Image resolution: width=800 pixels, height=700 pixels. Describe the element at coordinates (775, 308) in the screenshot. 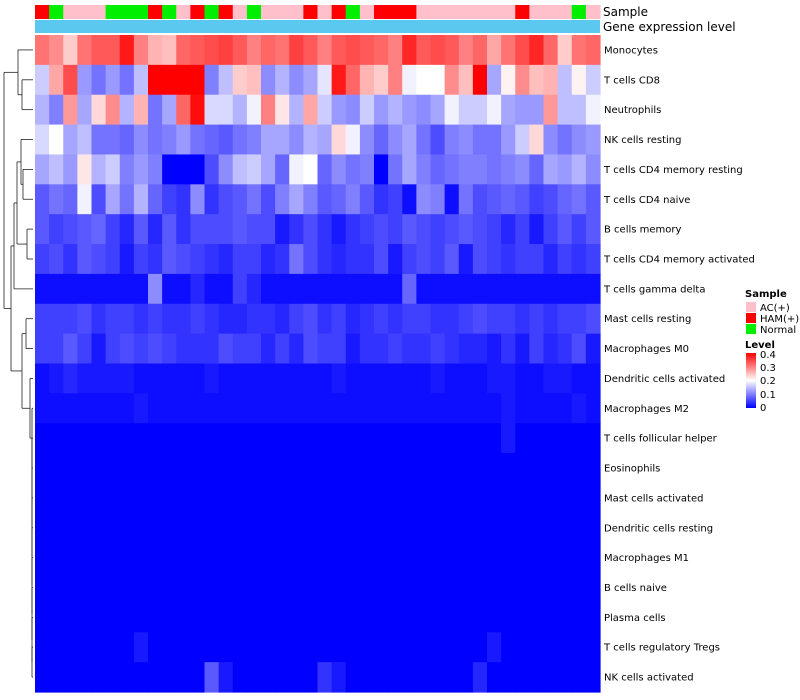

I see `legend-label-ac: AC(+)` at that location.